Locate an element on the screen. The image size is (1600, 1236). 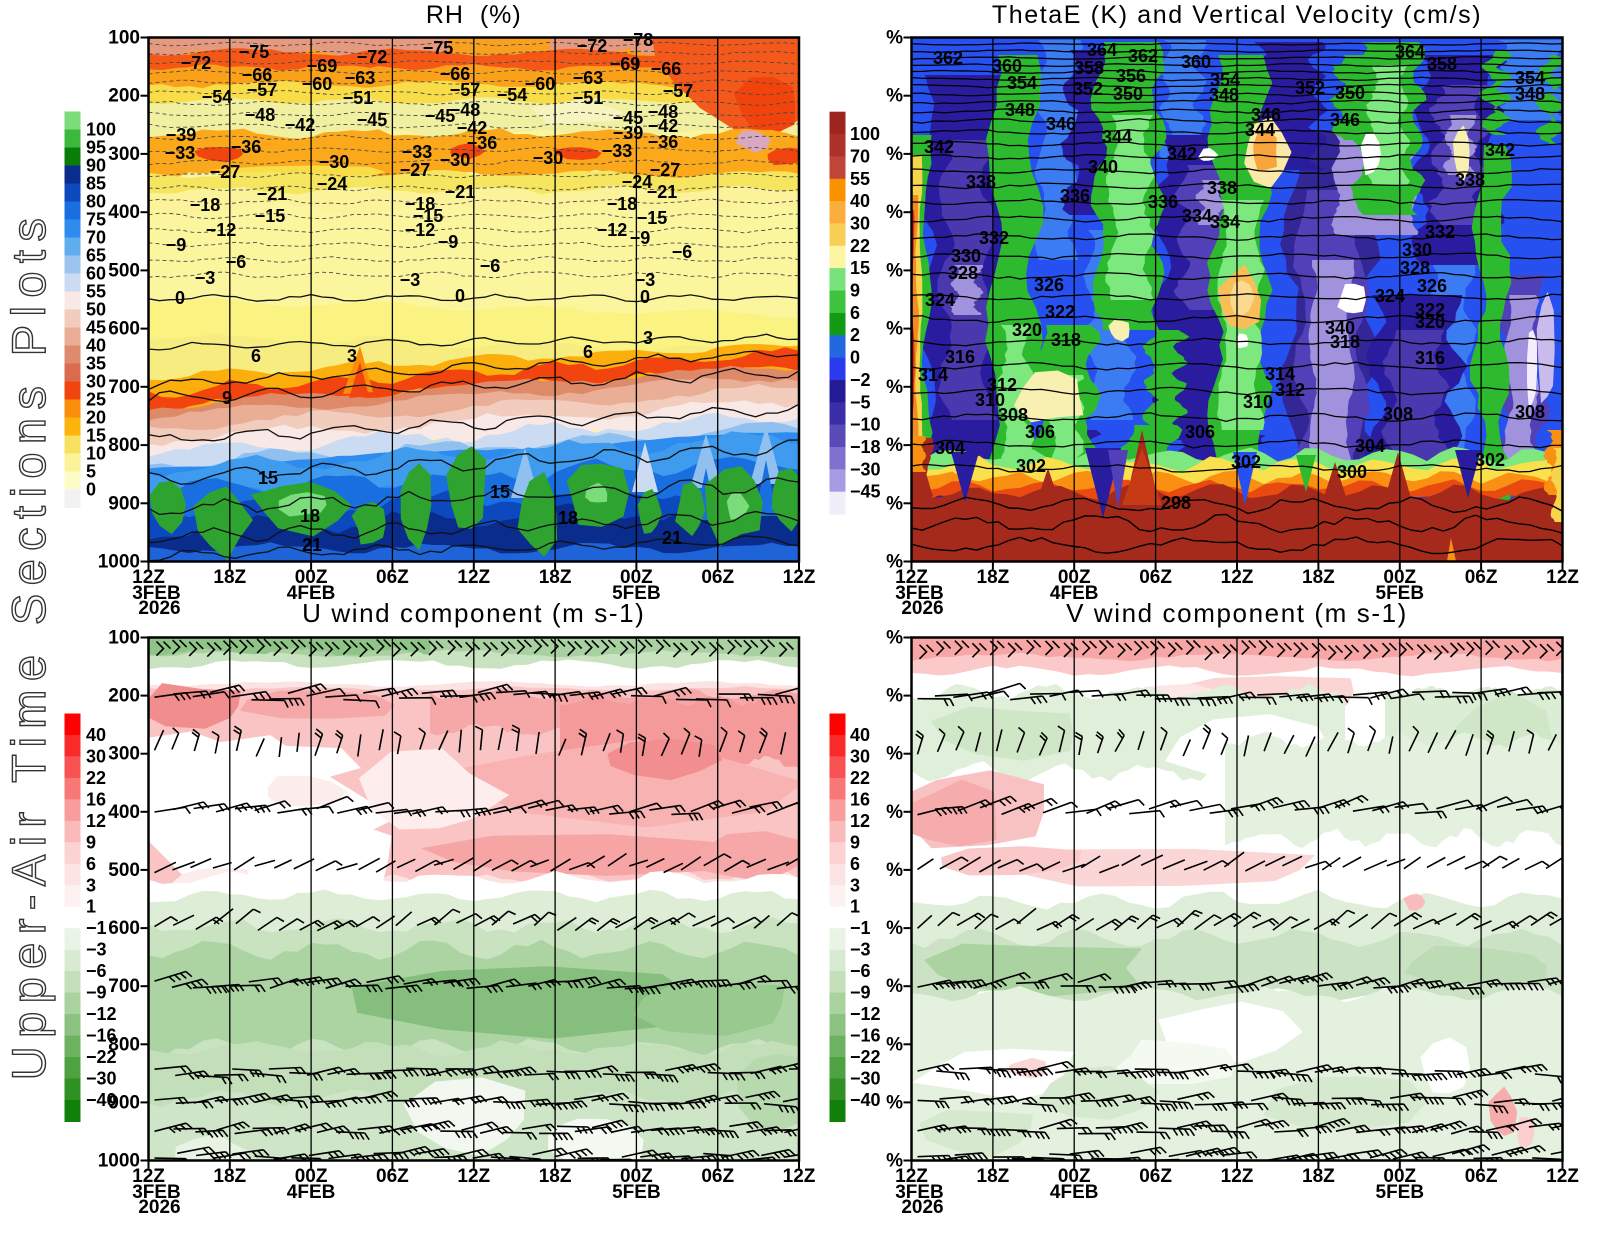
svg-text: 332 is located at coordinates (1440, 232).